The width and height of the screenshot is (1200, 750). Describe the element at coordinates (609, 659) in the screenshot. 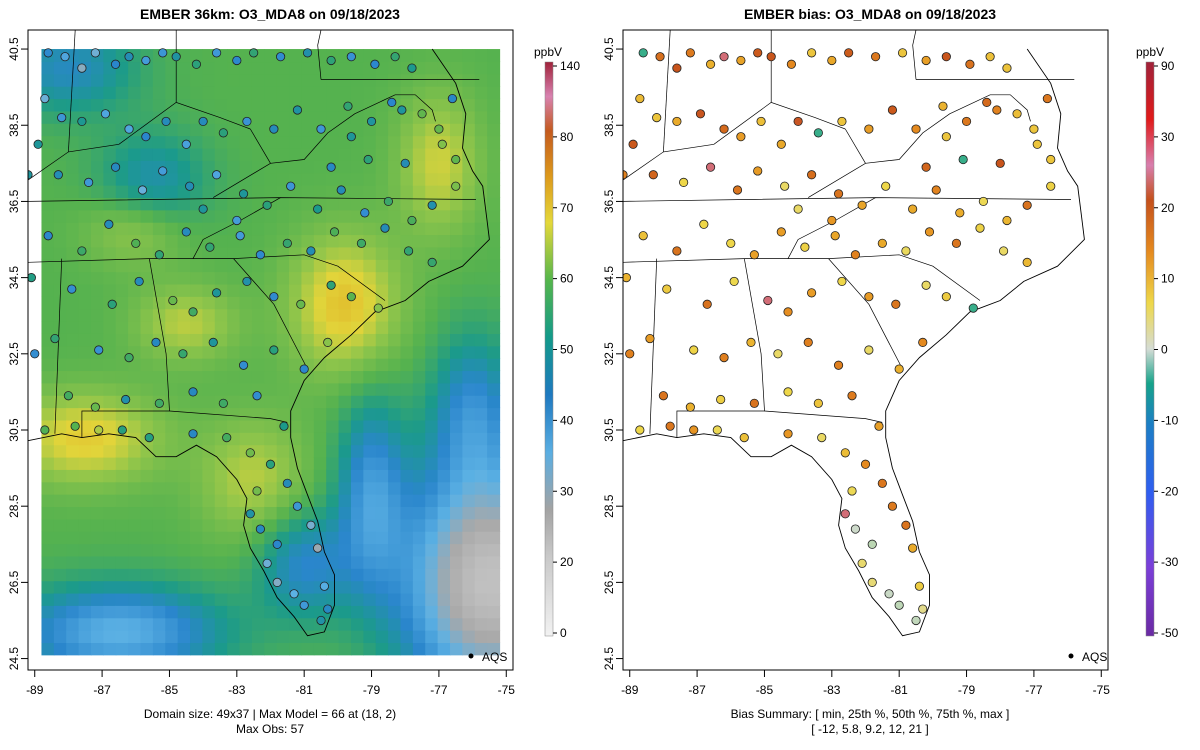

I see `y-tick-label: 24.5` at that location.